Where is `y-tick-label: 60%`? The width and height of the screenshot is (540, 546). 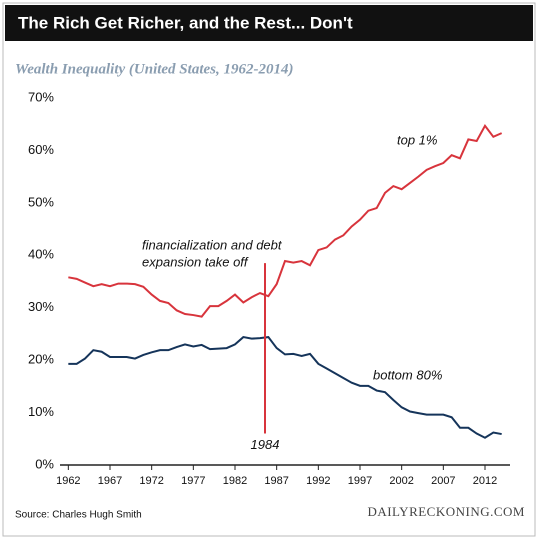 y-tick-label: 60% is located at coordinates (41, 149).